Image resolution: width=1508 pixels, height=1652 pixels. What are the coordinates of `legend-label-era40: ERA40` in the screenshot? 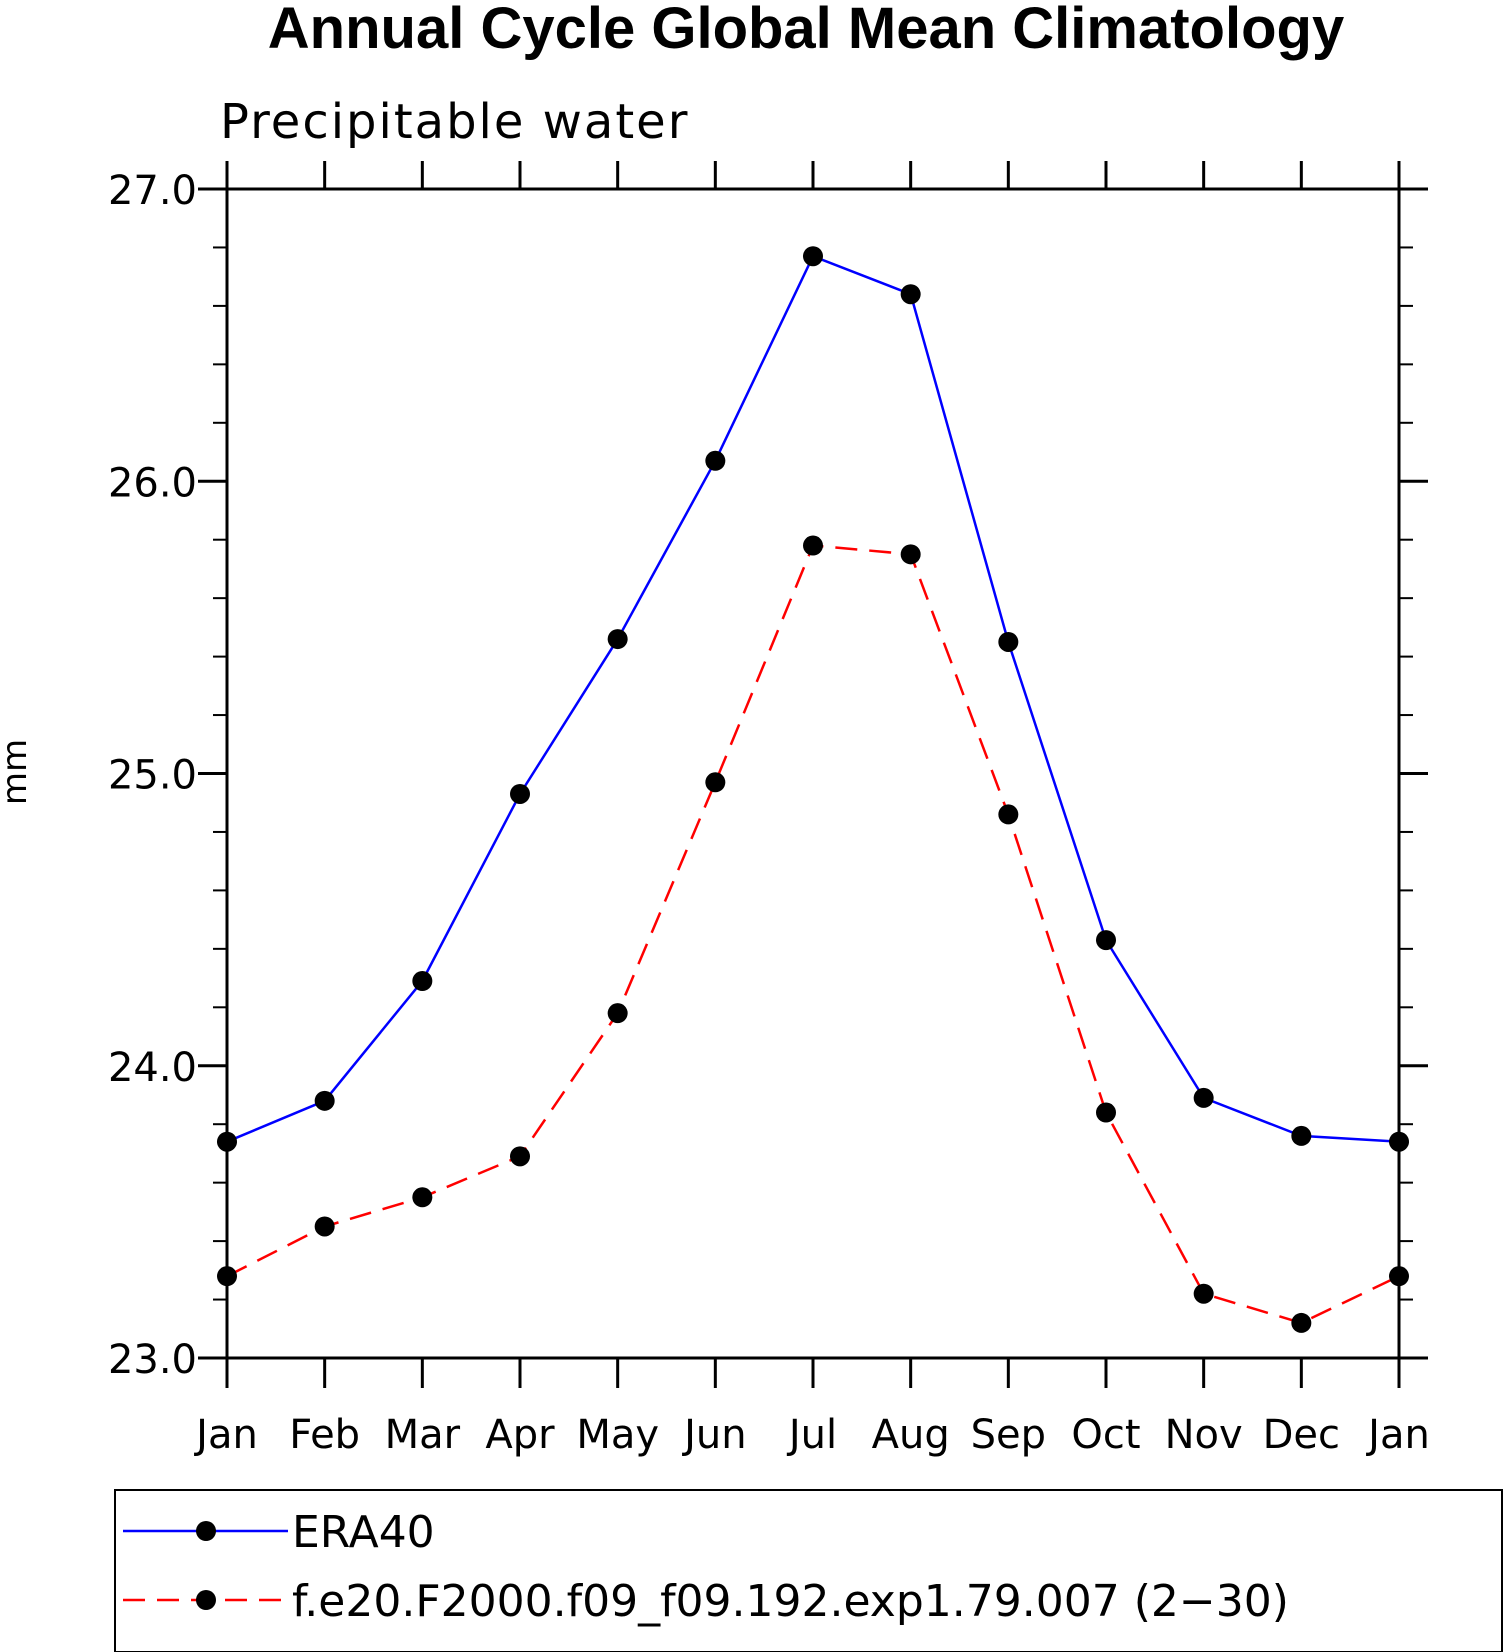 It's located at (363, 1532).